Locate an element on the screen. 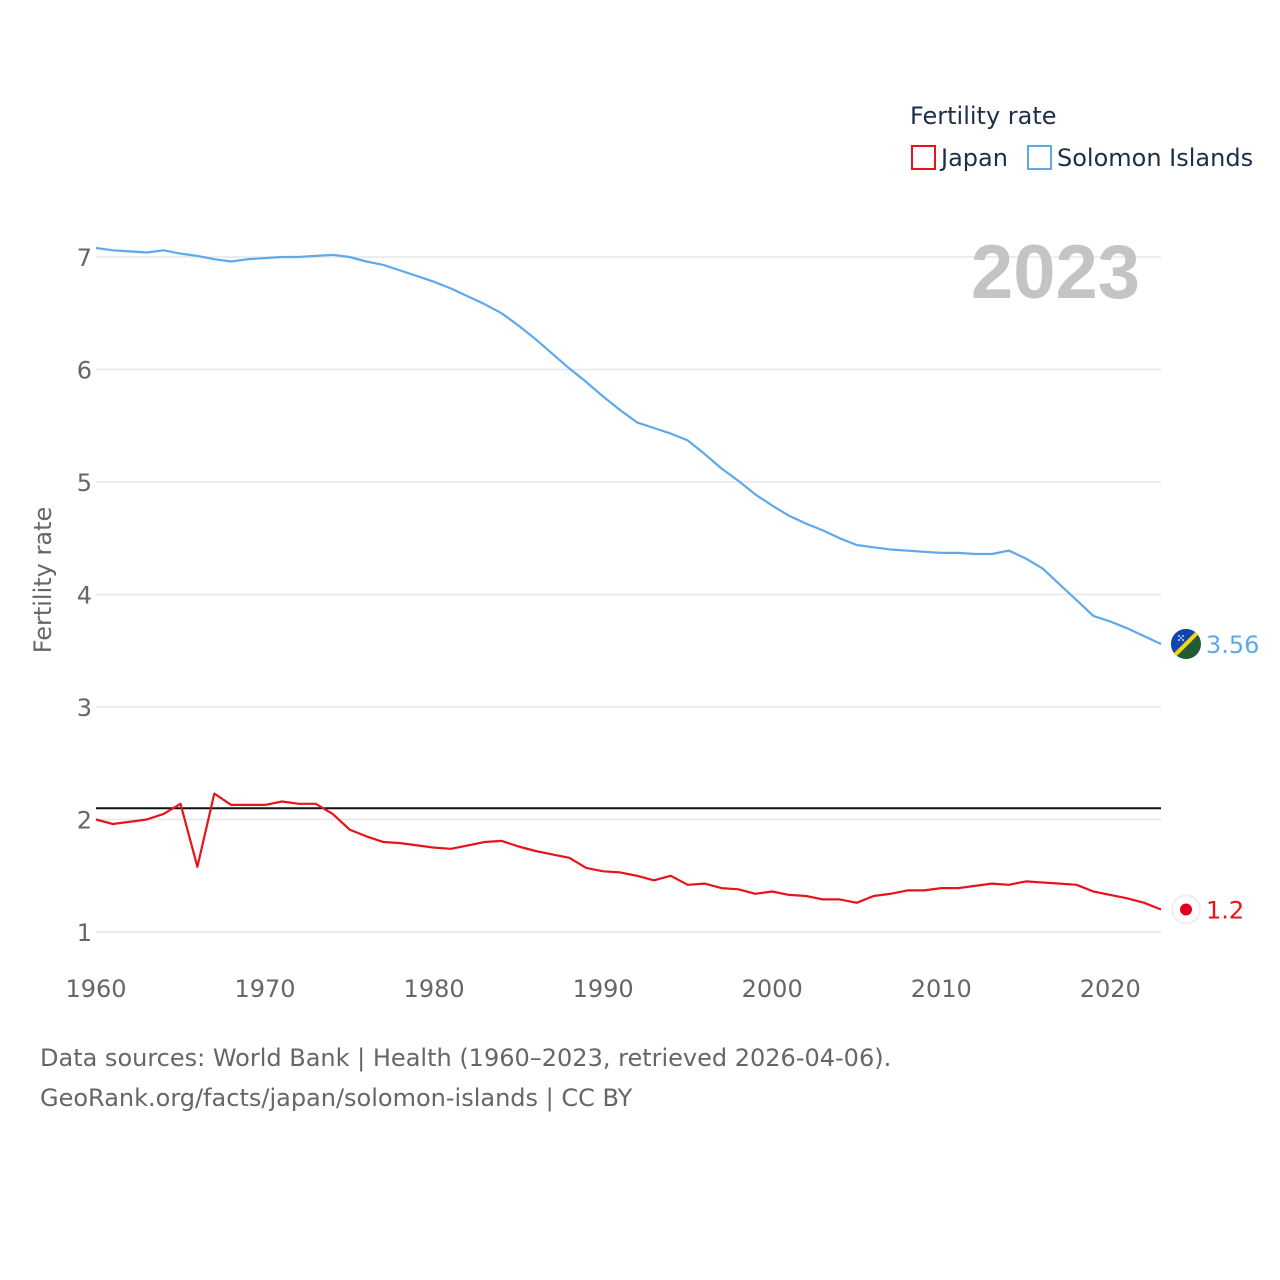 This screenshot has height=1280, width=1280. x-tick-label: 1990 is located at coordinates (603, 989).